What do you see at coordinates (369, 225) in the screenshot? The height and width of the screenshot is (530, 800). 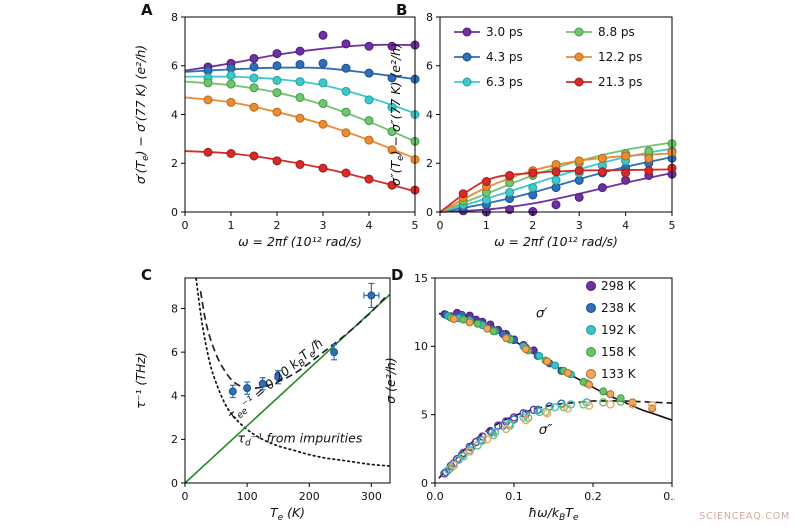 I see `x-tick-label: 4` at bounding box center [369, 225].